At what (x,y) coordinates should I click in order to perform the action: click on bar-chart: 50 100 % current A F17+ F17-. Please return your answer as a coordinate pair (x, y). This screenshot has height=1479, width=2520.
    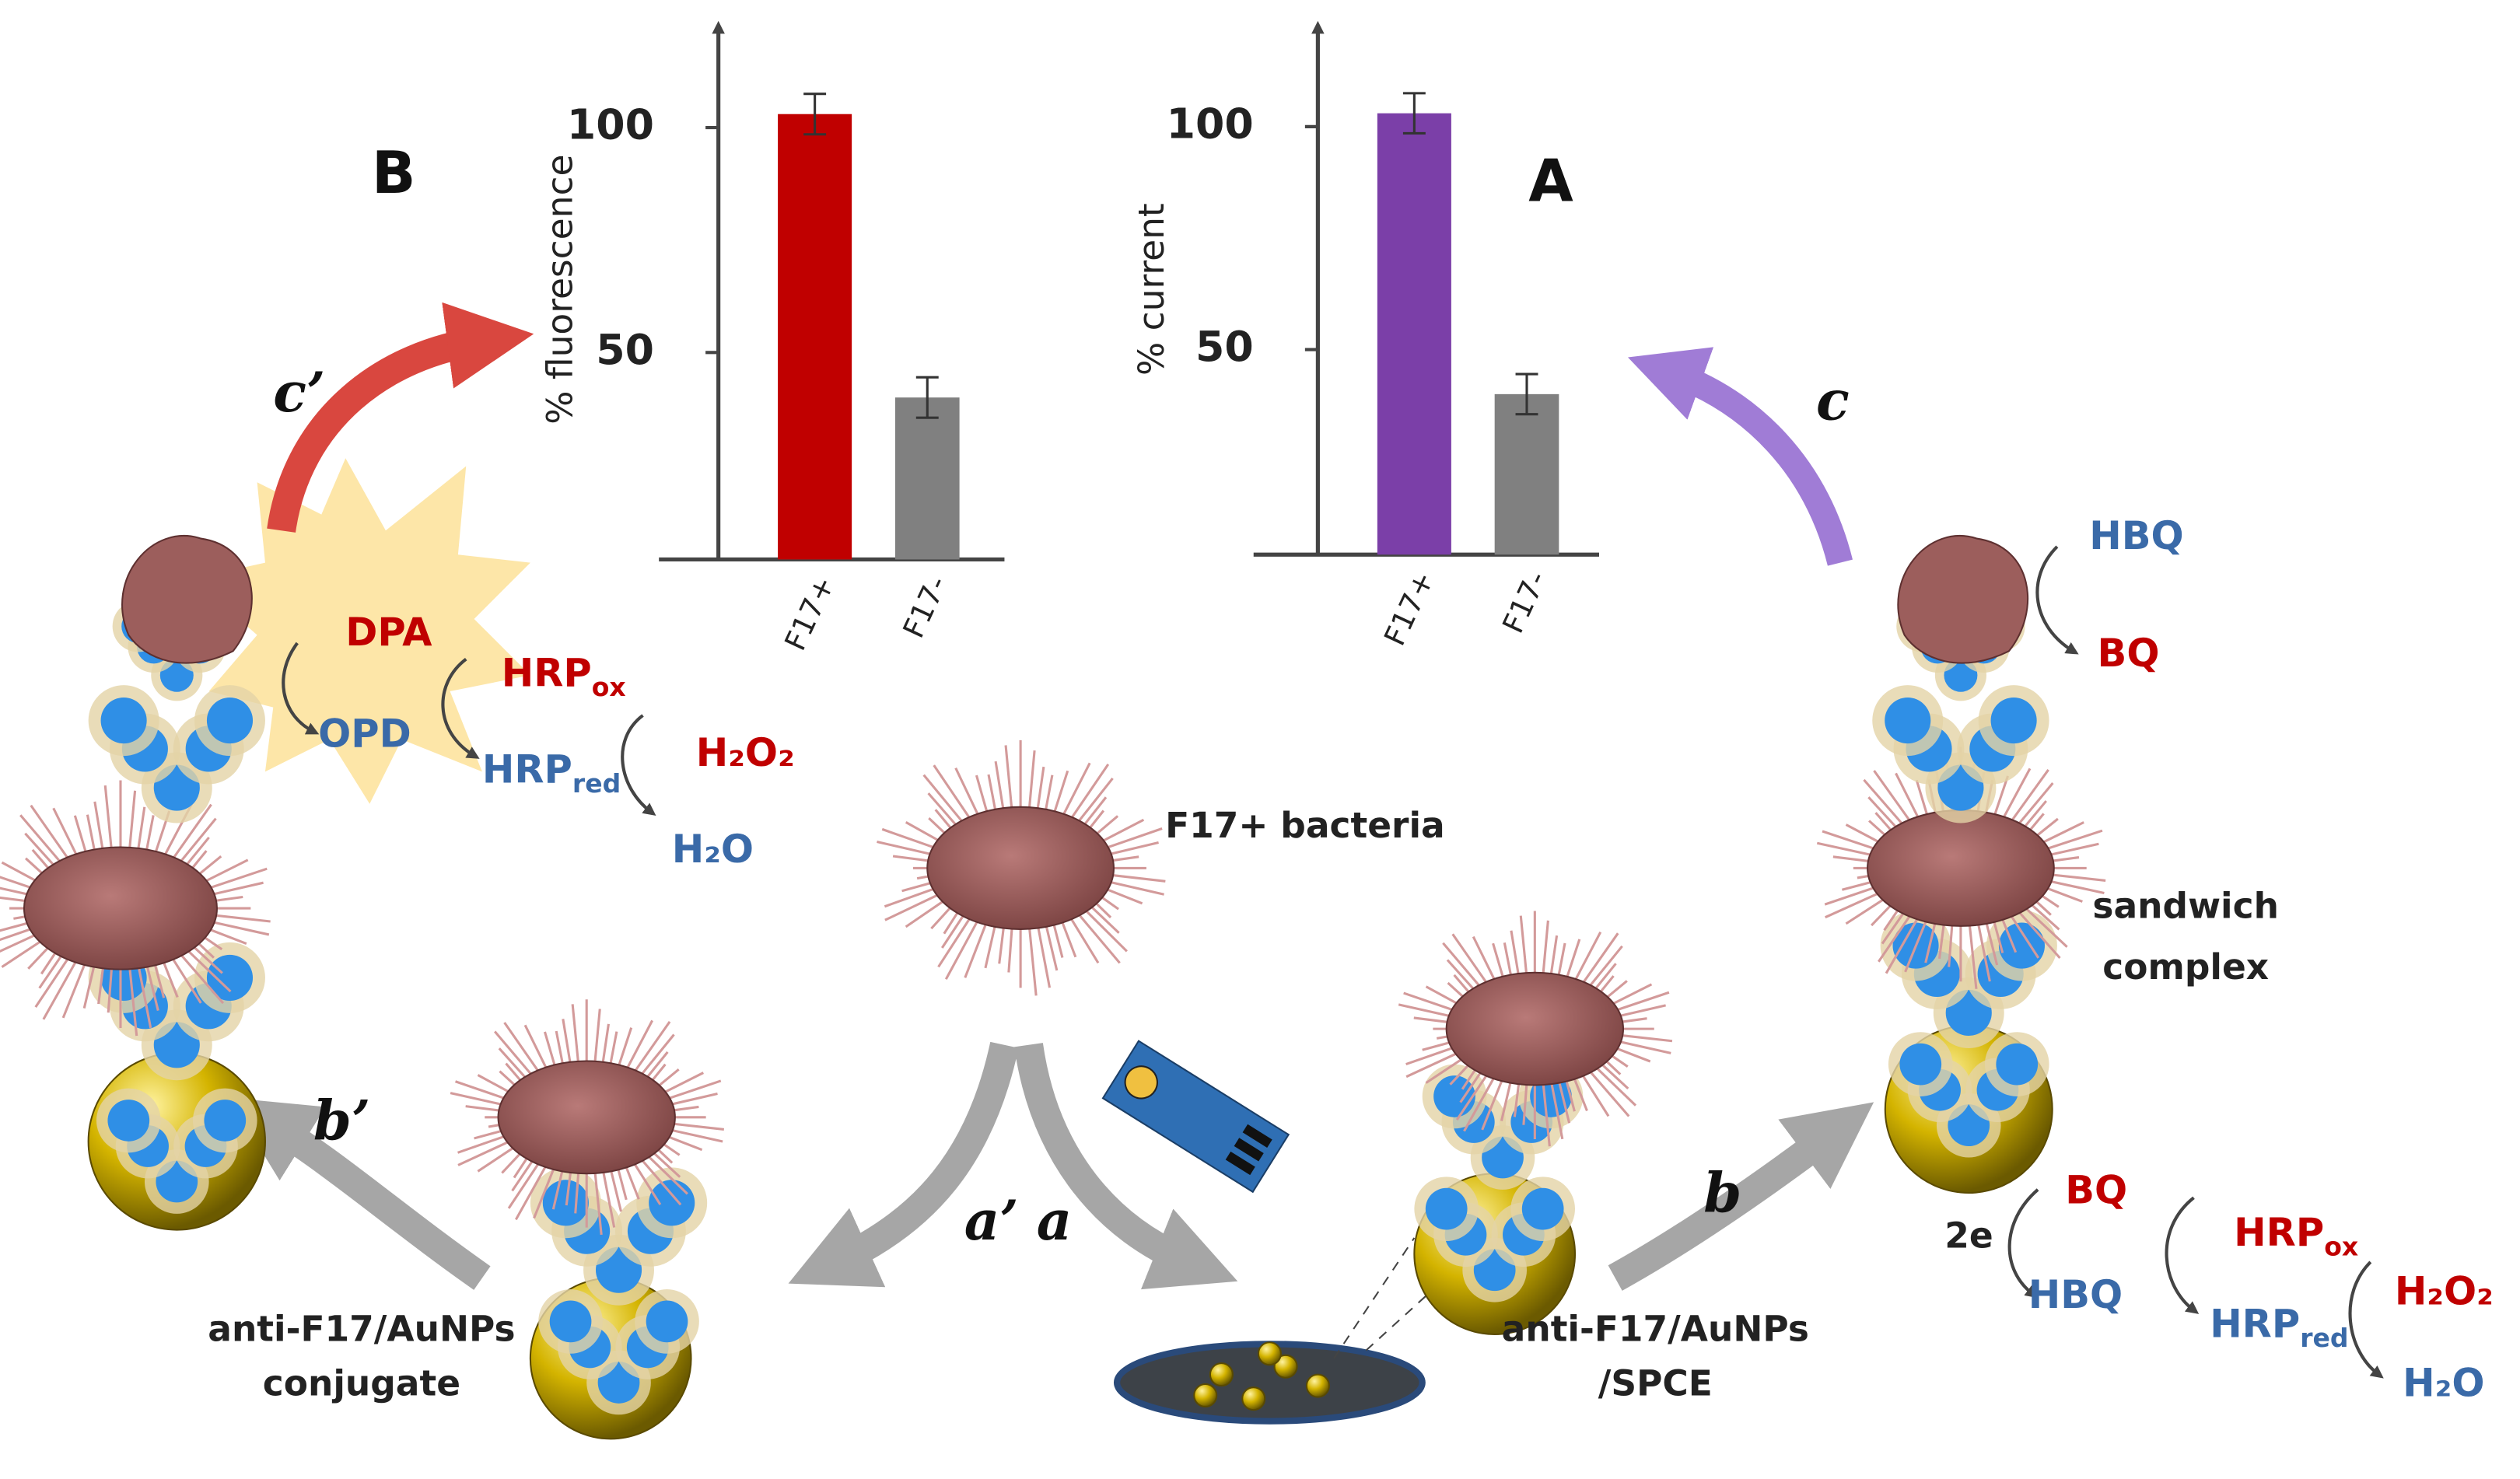
    Looking at the image, I should click on (1365, 336).